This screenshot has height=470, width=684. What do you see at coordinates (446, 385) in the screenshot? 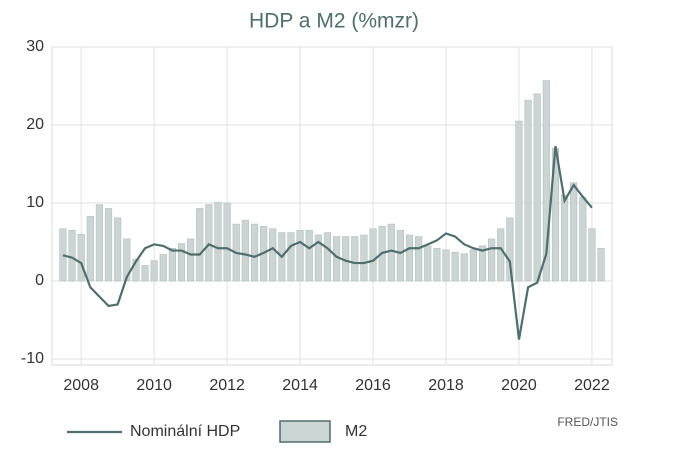
I see `x-tick-label: 2018` at bounding box center [446, 385].